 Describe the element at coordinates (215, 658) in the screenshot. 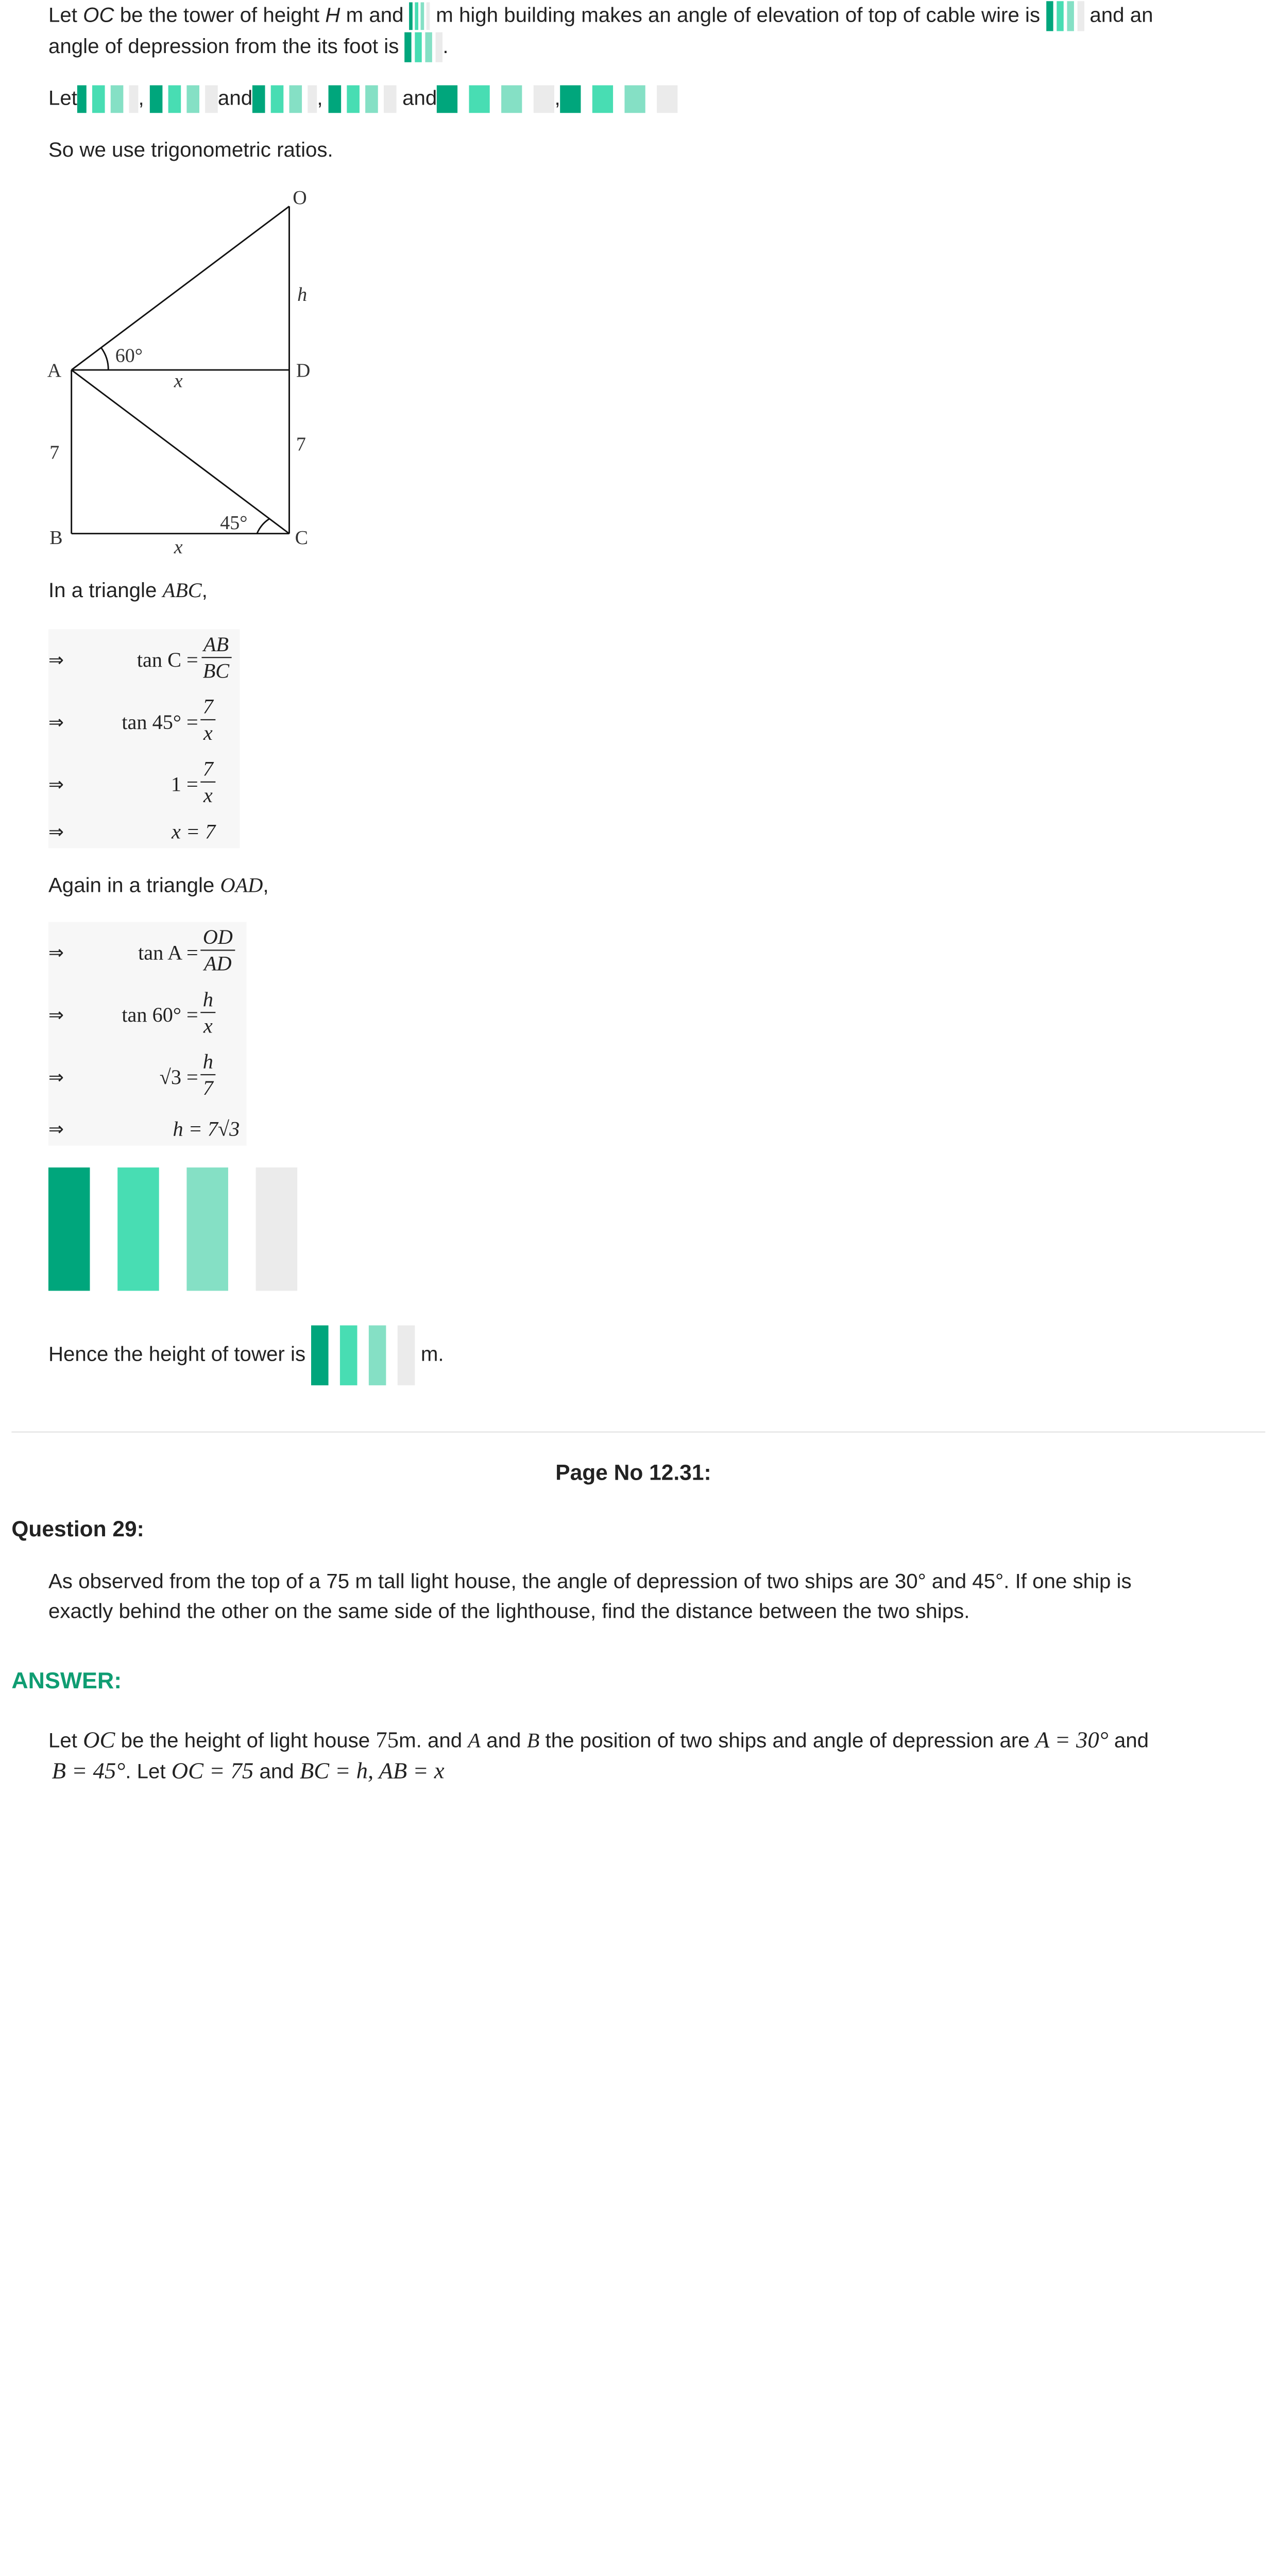

I see `fraction: AB BC` at that location.